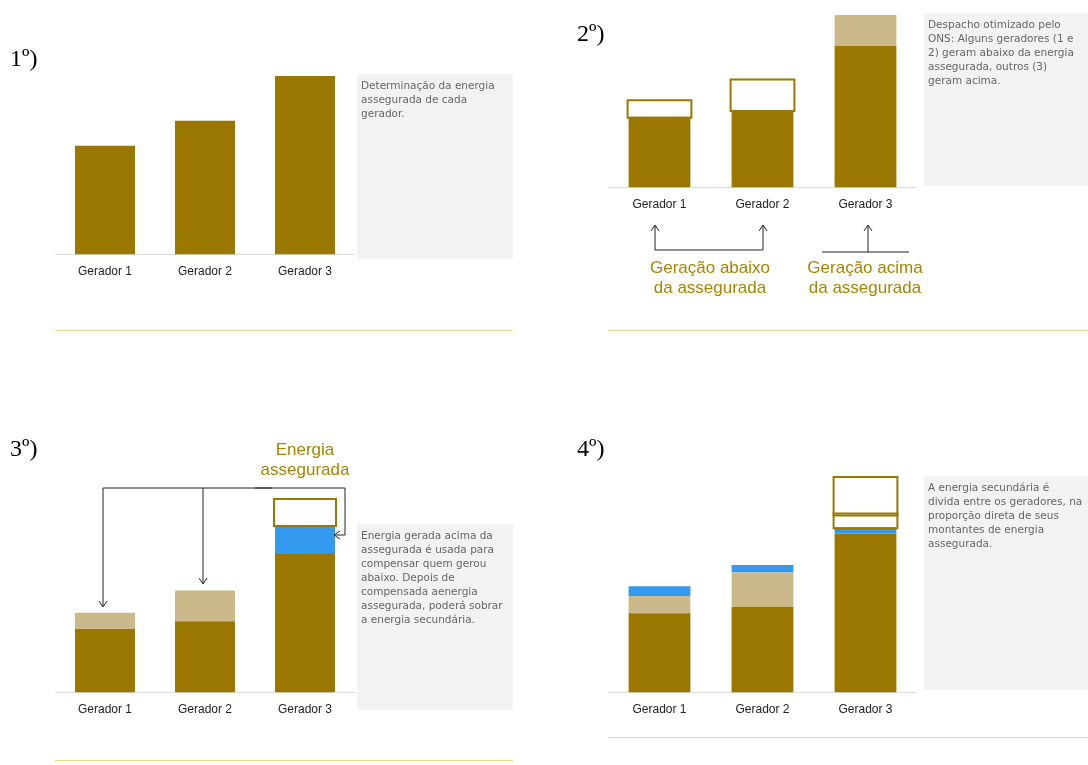 The height and width of the screenshot is (765, 1088). Describe the element at coordinates (1006, 99) in the screenshot. I see `text: Despacho otimizado pelo ONS: Alguns geradores (1 e 2) geram abaixo da energia assegurada, outros (3) geram acima.` at that location.